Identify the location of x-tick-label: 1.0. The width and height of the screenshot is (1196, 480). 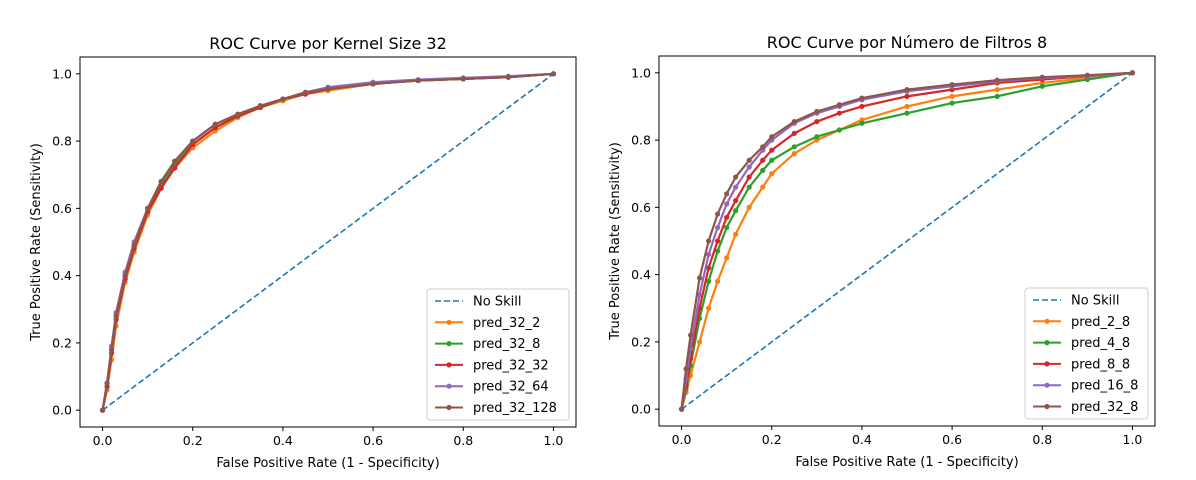
(554, 440).